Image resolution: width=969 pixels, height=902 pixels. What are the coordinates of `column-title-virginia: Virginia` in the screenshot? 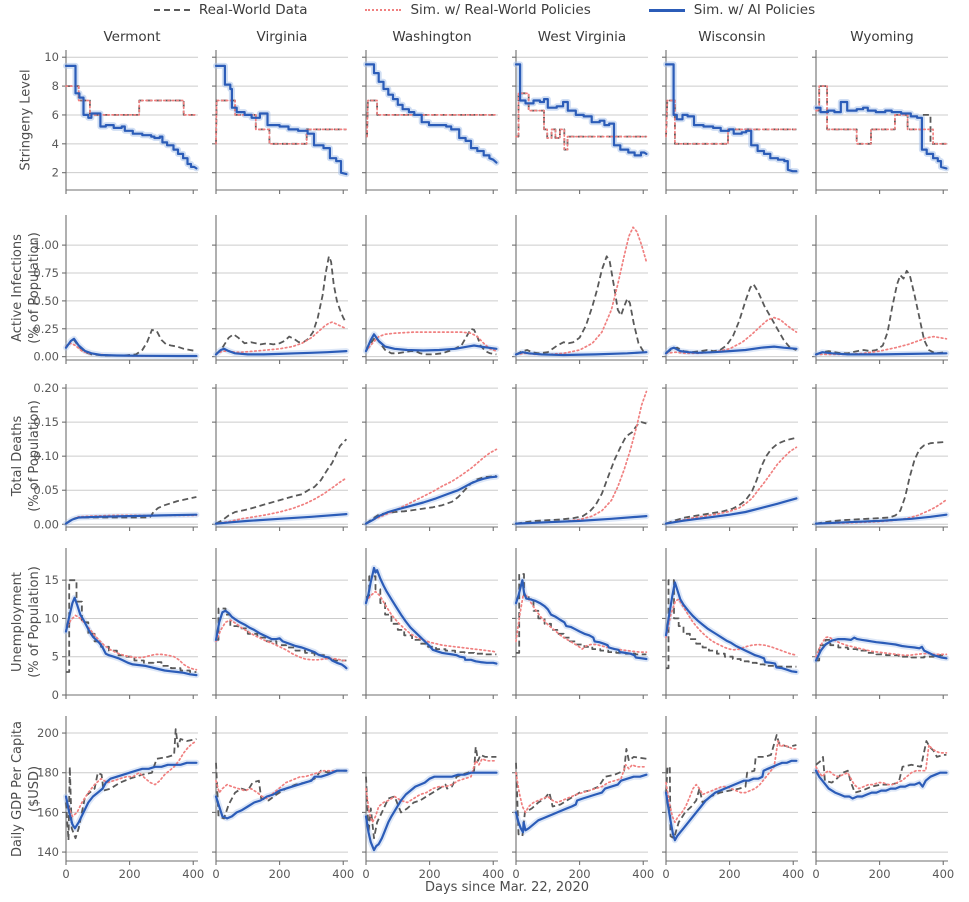 It's located at (282, 37).